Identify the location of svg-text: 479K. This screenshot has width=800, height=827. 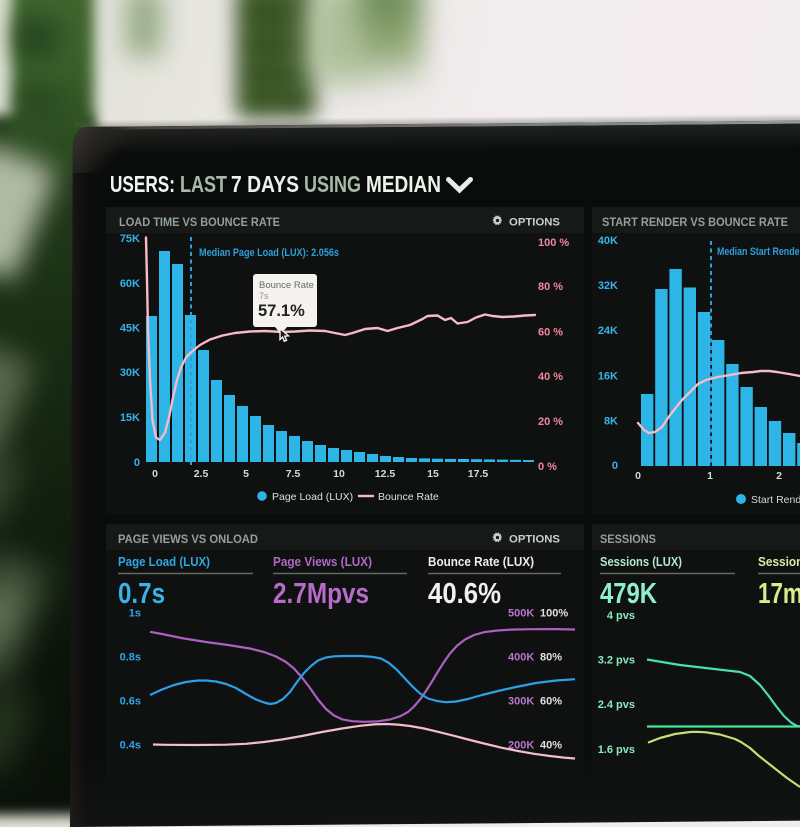
(628, 594).